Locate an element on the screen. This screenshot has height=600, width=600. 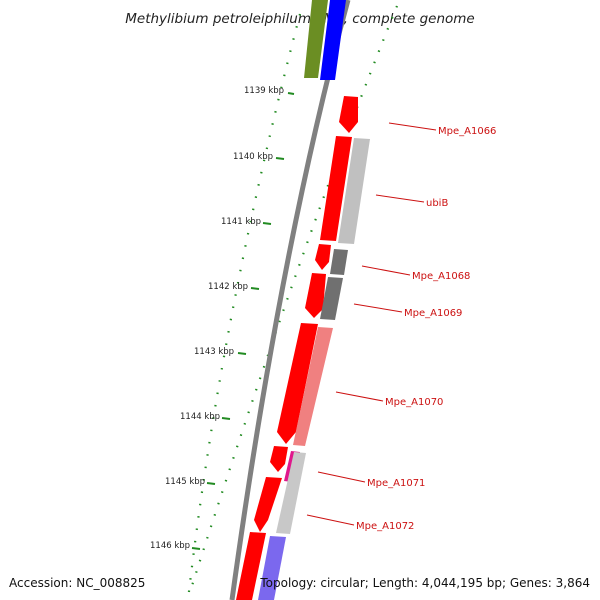
cds-mpe-a1072 is located at coordinates (268, 504).